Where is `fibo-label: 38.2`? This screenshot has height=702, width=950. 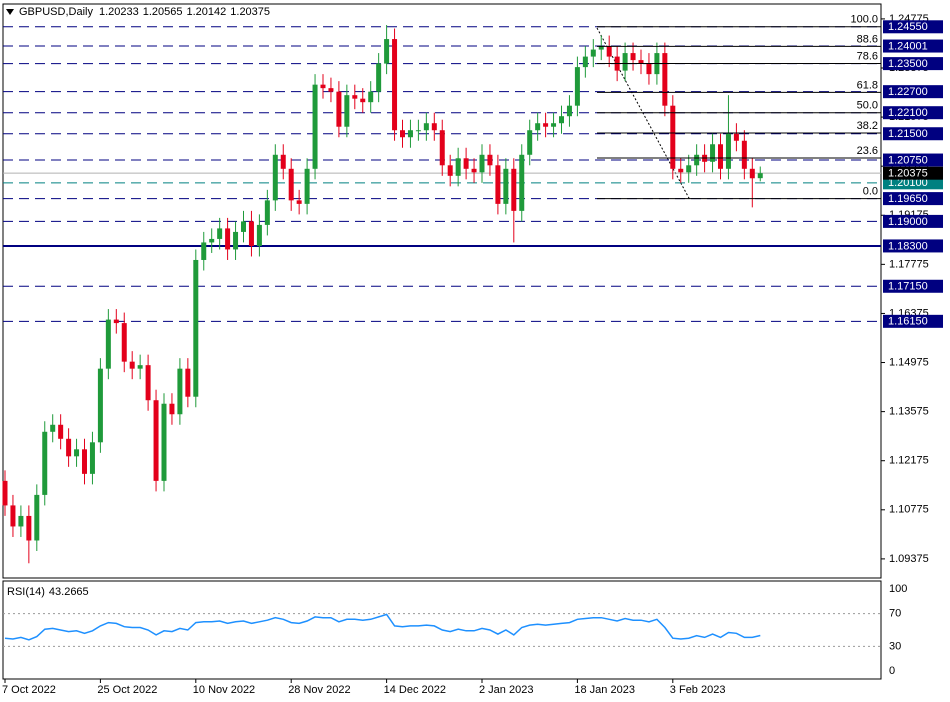 fibo-label: 38.2 is located at coordinates (867, 126).